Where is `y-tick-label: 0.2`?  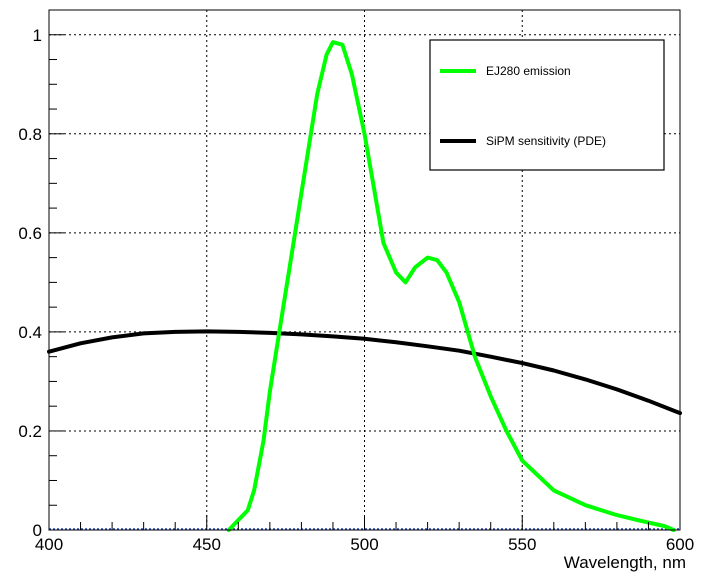
y-tick-label: 0.2 is located at coordinates (30, 431).